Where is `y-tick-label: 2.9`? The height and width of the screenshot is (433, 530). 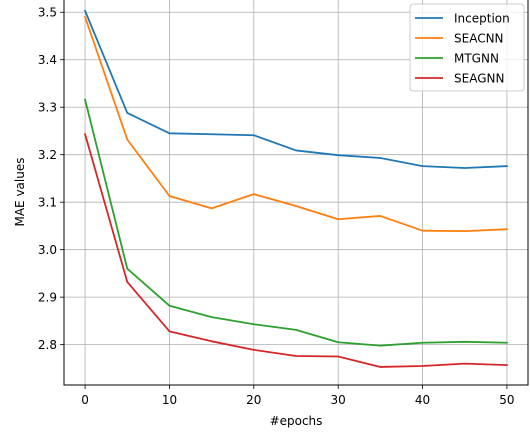
y-tick-label: 2.9 is located at coordinates (47, 298).